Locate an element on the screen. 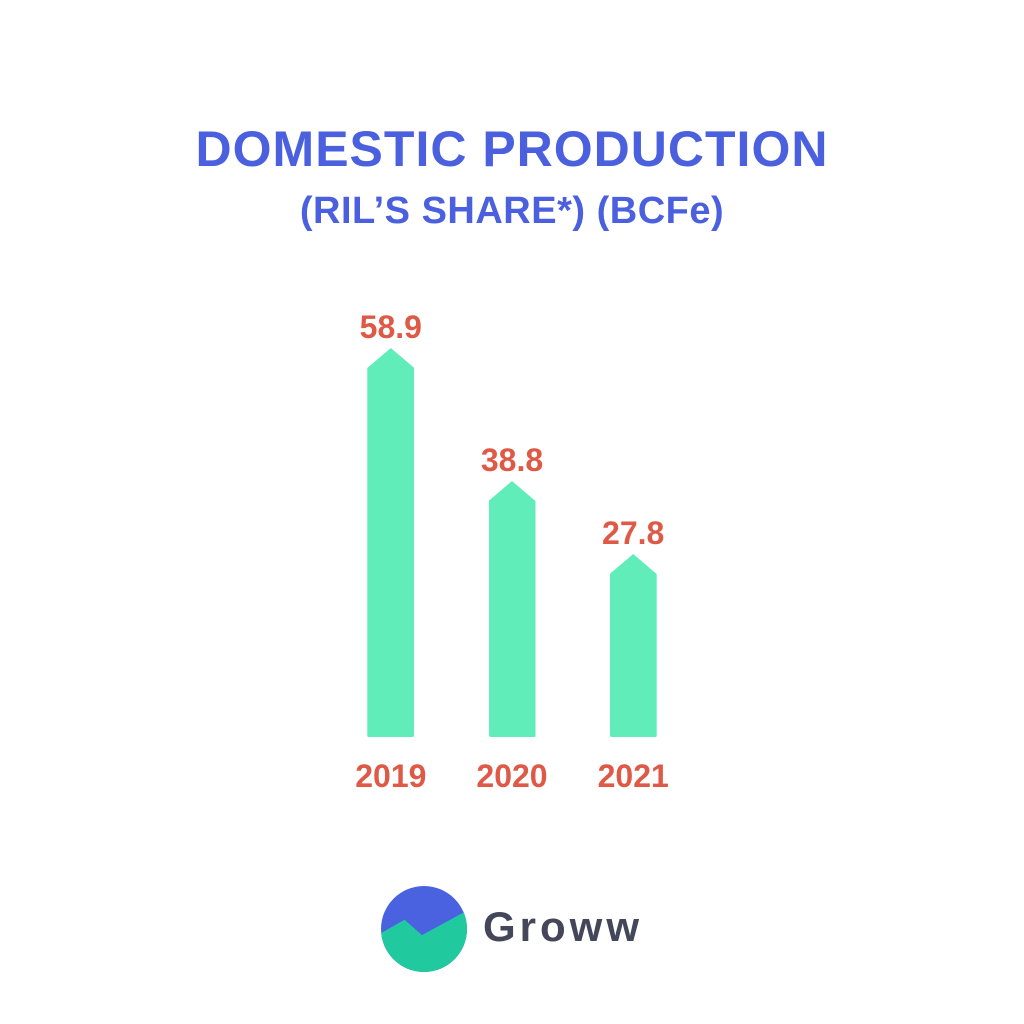 This screenshot has height=1024, width=1024. groww-logo-icon is located at coordinates (423, 929).